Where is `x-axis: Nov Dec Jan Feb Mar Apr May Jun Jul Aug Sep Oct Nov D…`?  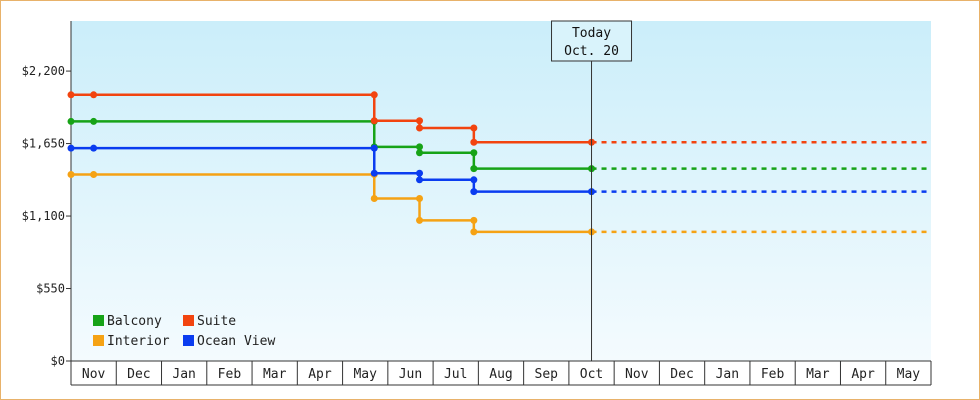 x-axis: Nov Dec Jan Feb Mar Apr May Jun Jul Aug Sep Oct Nov D… is located at coordinates (501, 373).